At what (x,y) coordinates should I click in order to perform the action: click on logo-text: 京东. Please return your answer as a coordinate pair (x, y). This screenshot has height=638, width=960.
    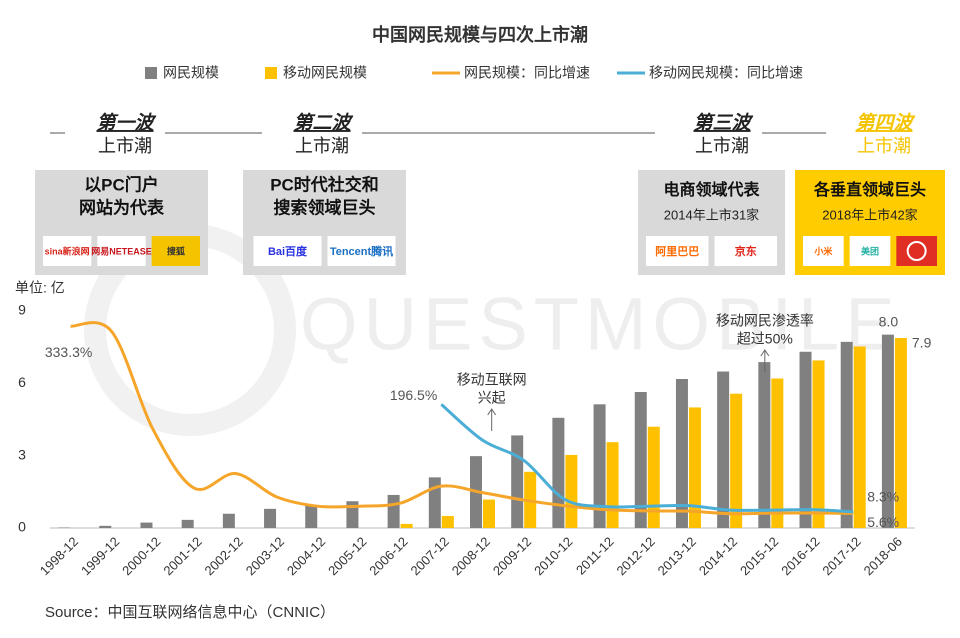
    Looking at the image, I should click on (746, 251).